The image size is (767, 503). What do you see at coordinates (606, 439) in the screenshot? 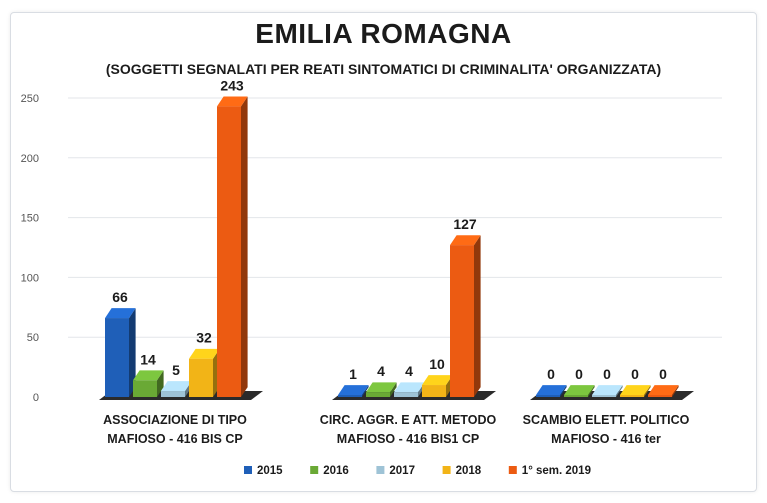
I see `category-label: MAFIOSO - 416 ter` at bounding box center [606, 439].